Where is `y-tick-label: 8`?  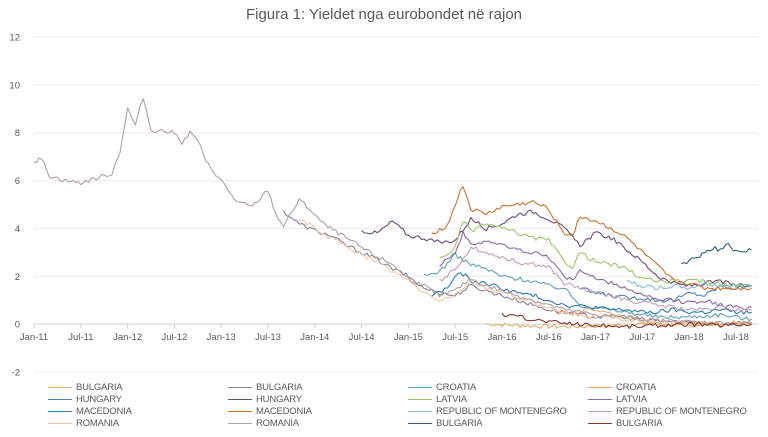
y-tick-label: 8 is located at coordinates (17, 133).